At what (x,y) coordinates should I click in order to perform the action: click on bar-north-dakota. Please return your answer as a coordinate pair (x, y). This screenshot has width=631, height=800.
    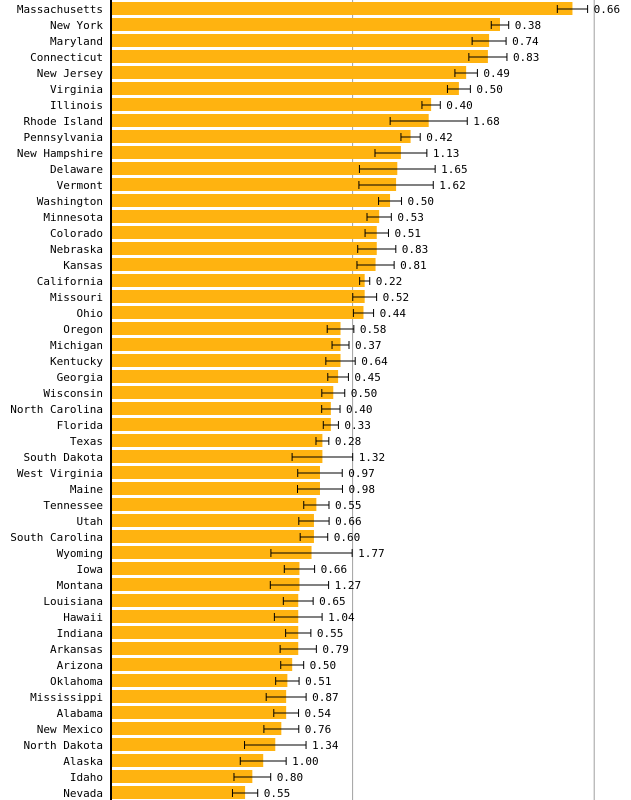
    Looking at the image, I should click on (193, 744).